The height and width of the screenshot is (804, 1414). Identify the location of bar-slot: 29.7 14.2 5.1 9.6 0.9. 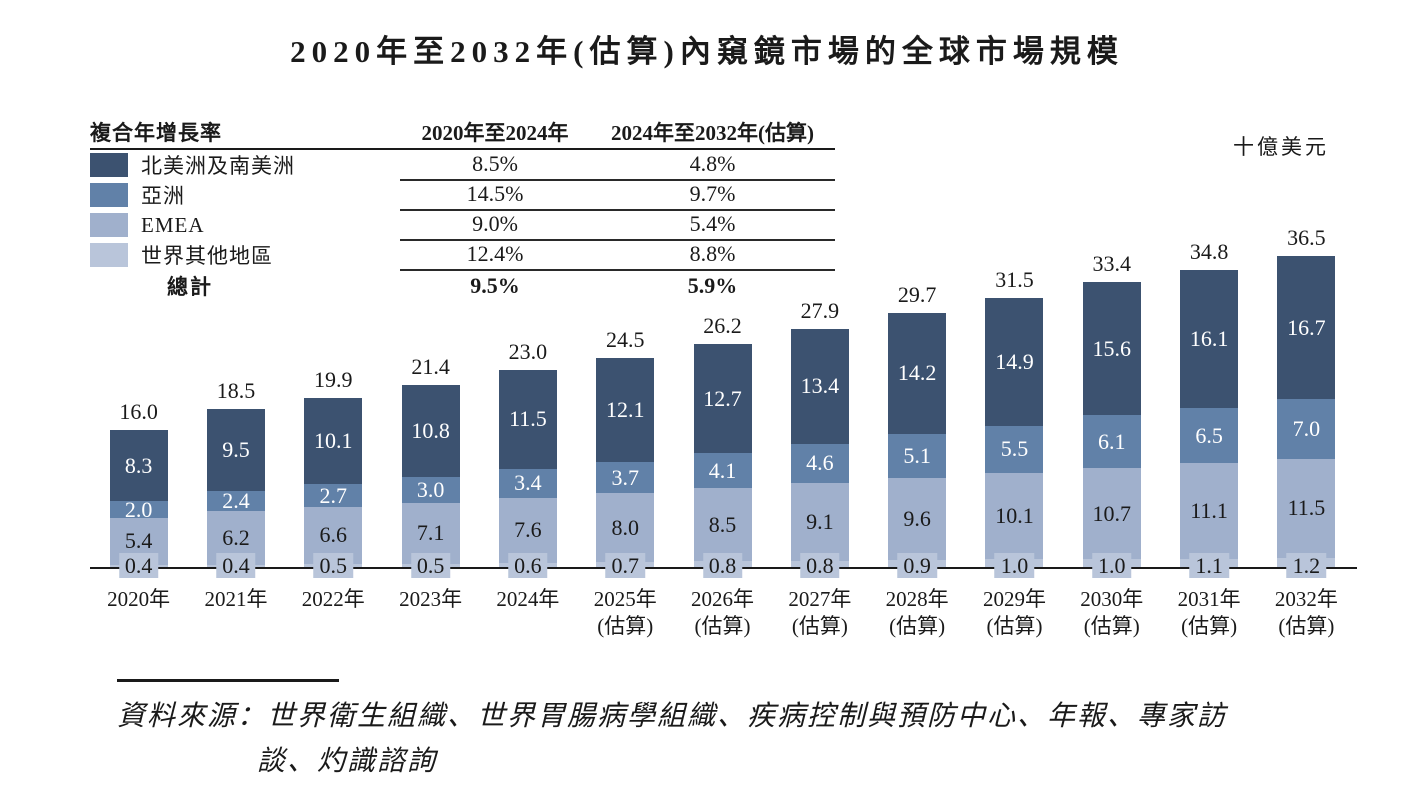
(917, 399).